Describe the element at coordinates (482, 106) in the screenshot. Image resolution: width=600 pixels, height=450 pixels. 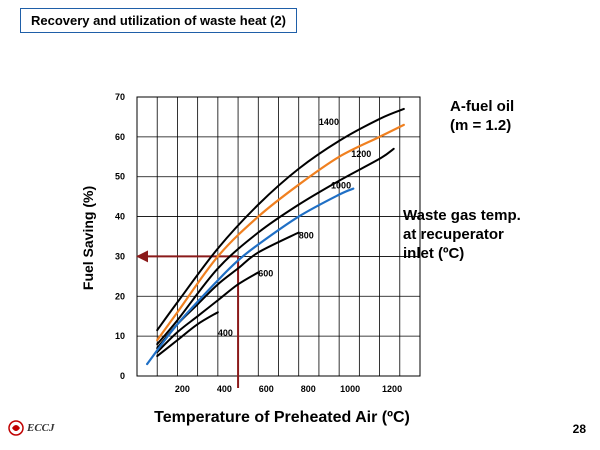
I see `fuel-oil-label: A-fuel oil` at that location.